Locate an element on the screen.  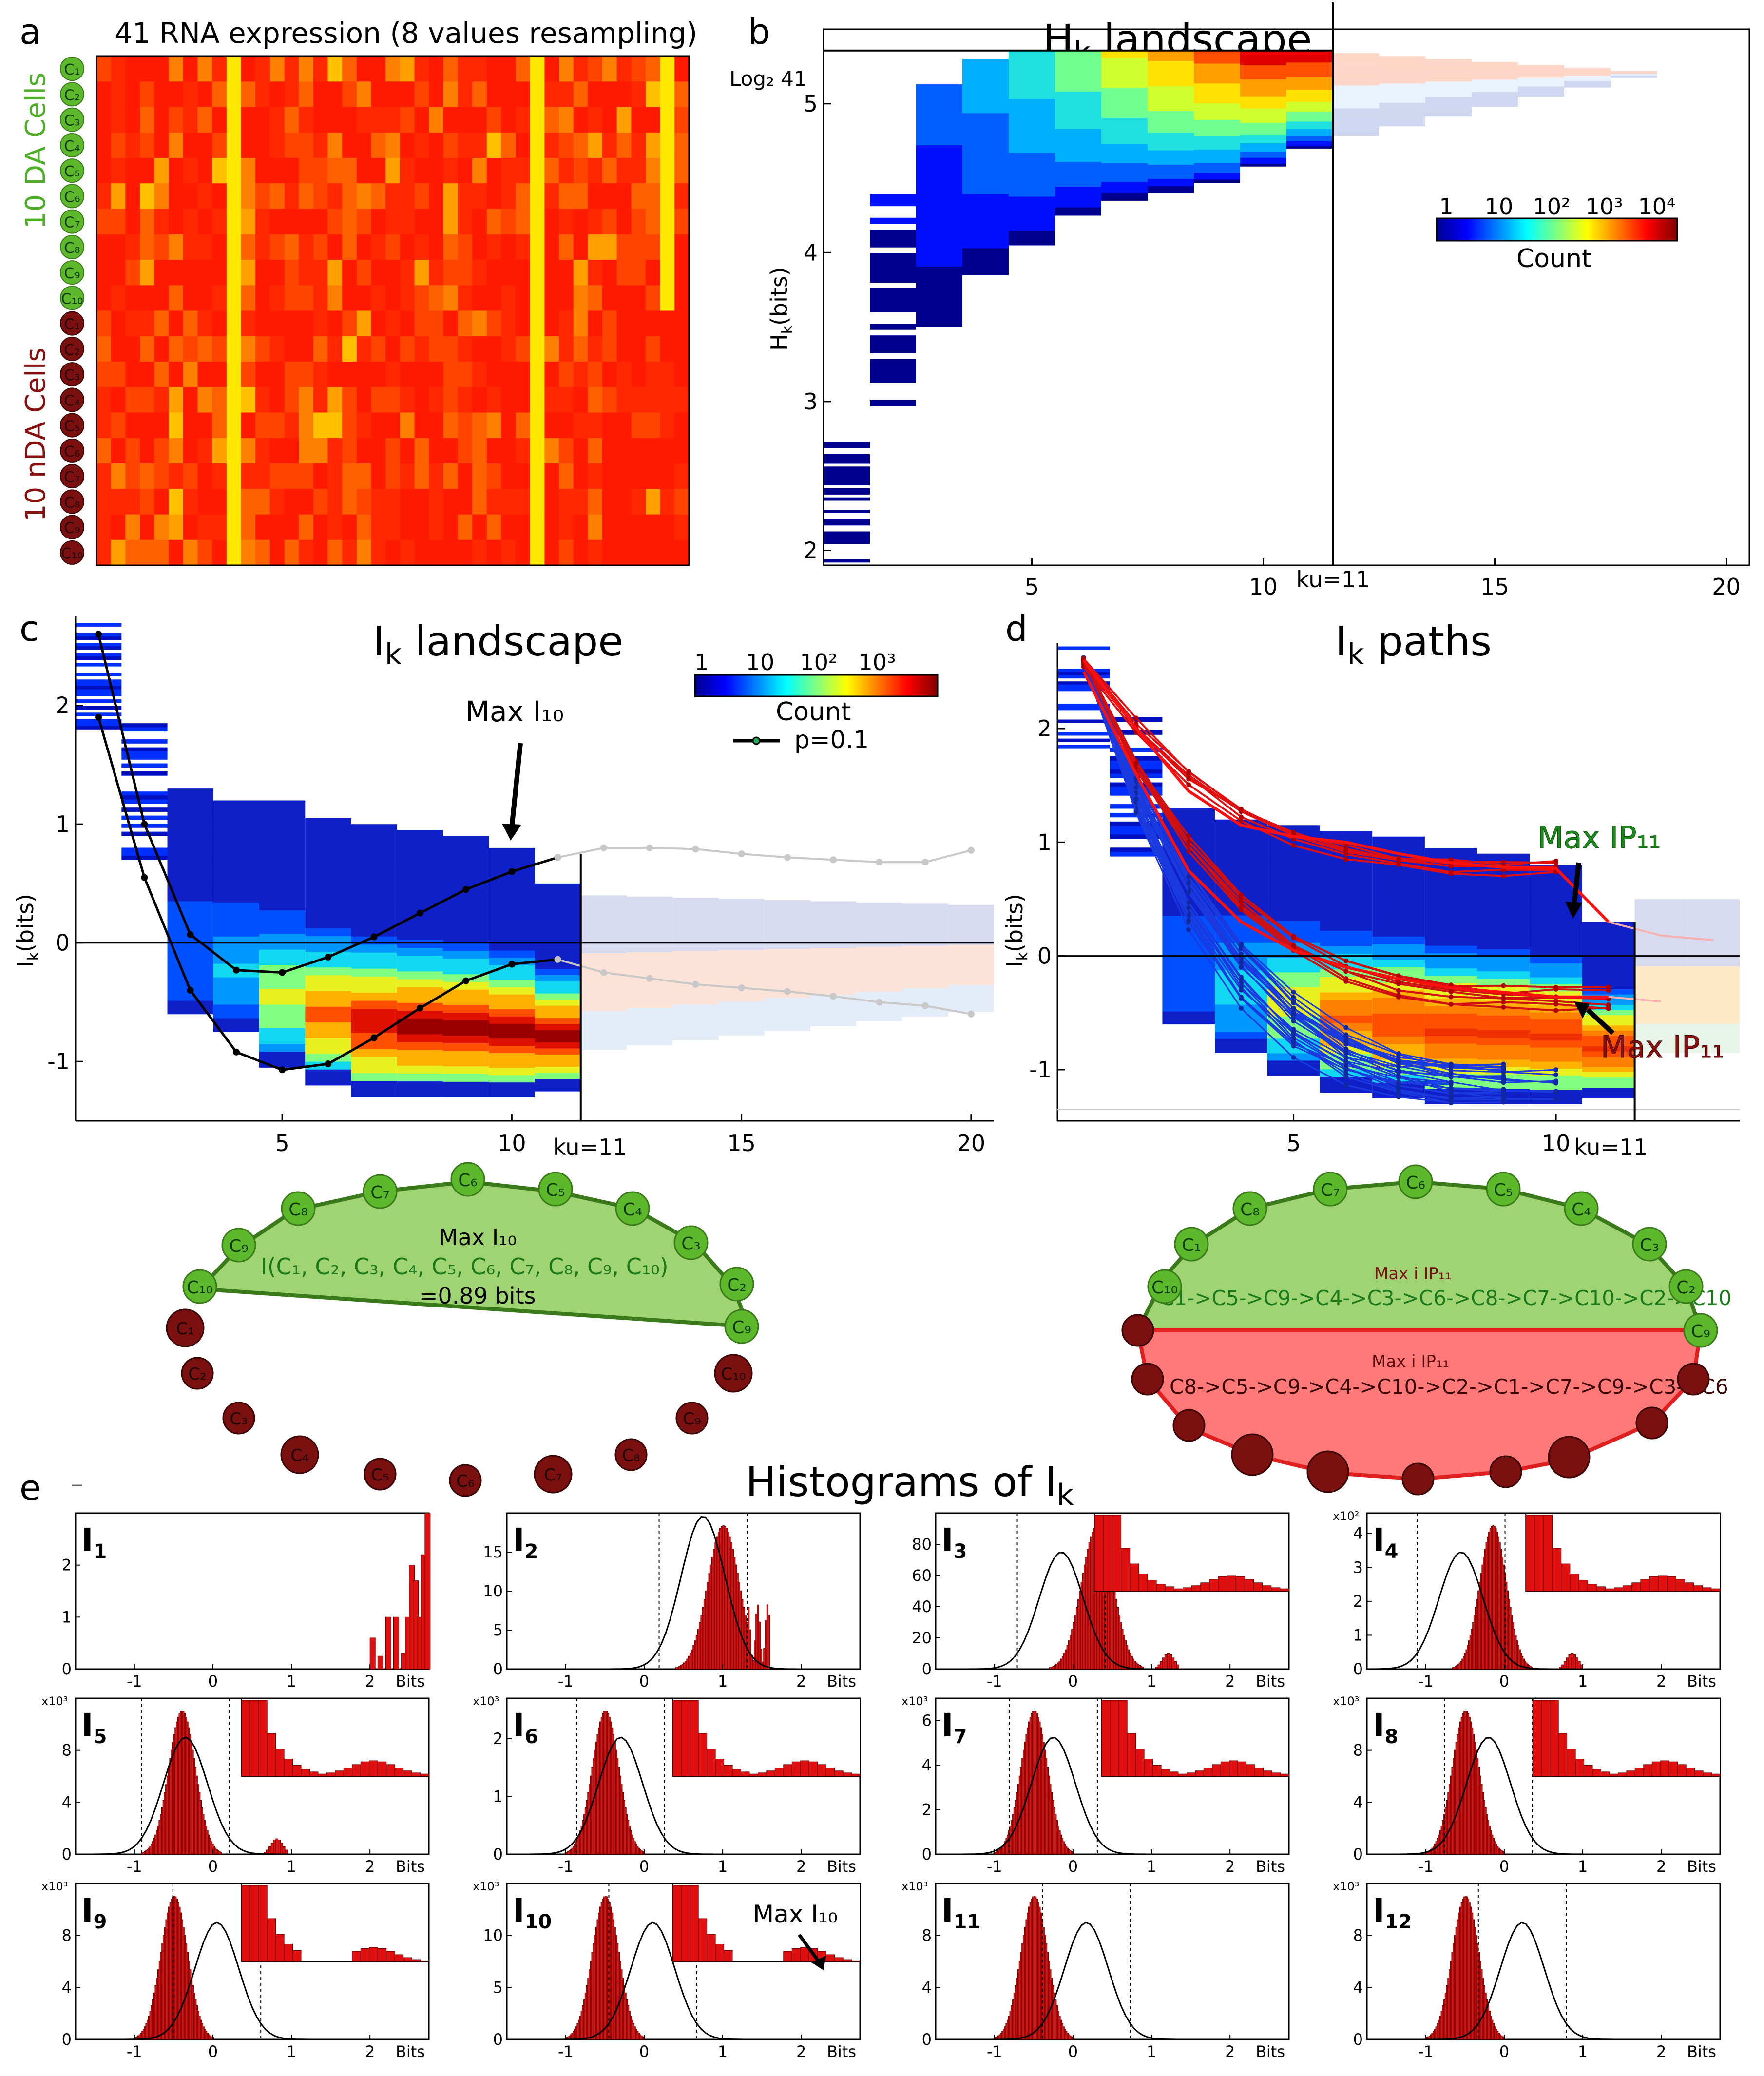
graph-d-green-title: Max i IP₁₁ is located at coordinates (1413, 1274).